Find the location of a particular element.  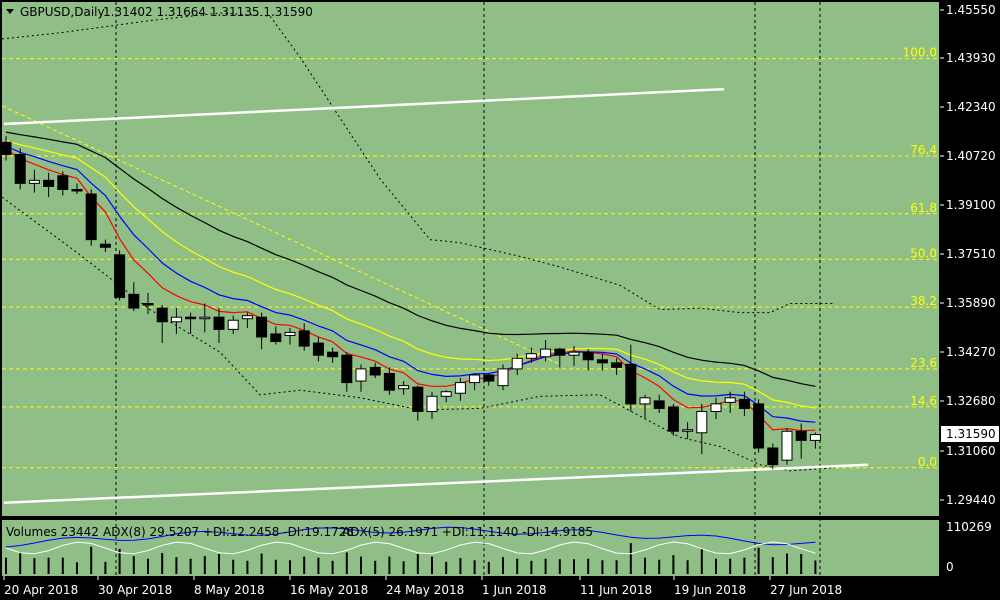

adx-main-line is located at coordinates (410, 537).